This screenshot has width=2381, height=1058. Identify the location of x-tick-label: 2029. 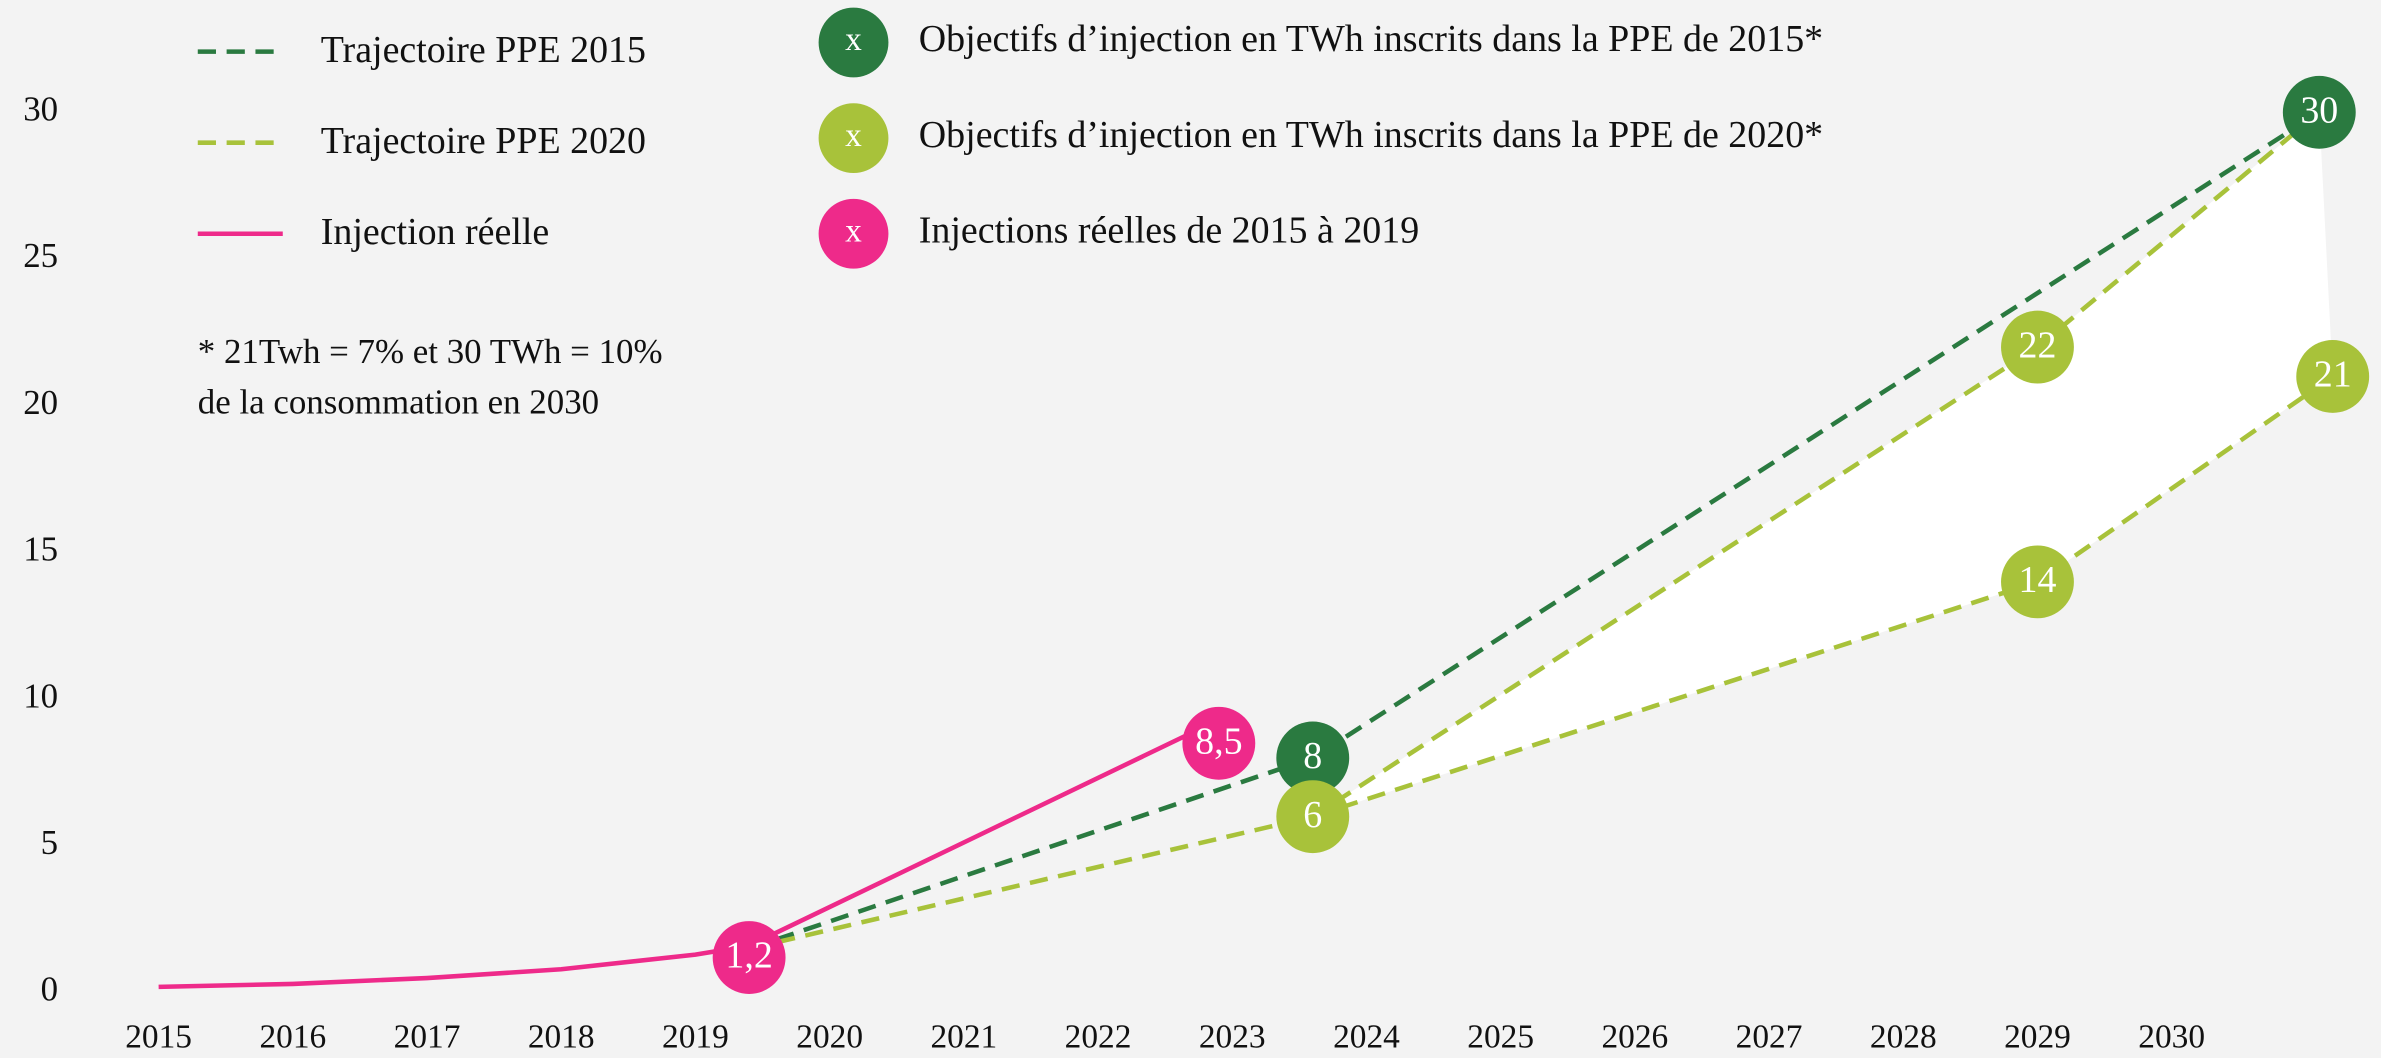
(2037, 1036).